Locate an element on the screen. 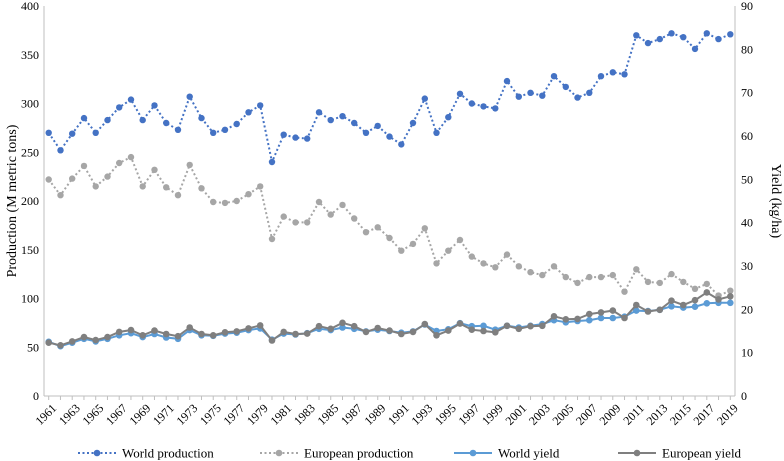 This screenshot has width=784, height=461. legend-label: European yield is located at coordinates (702, 453).